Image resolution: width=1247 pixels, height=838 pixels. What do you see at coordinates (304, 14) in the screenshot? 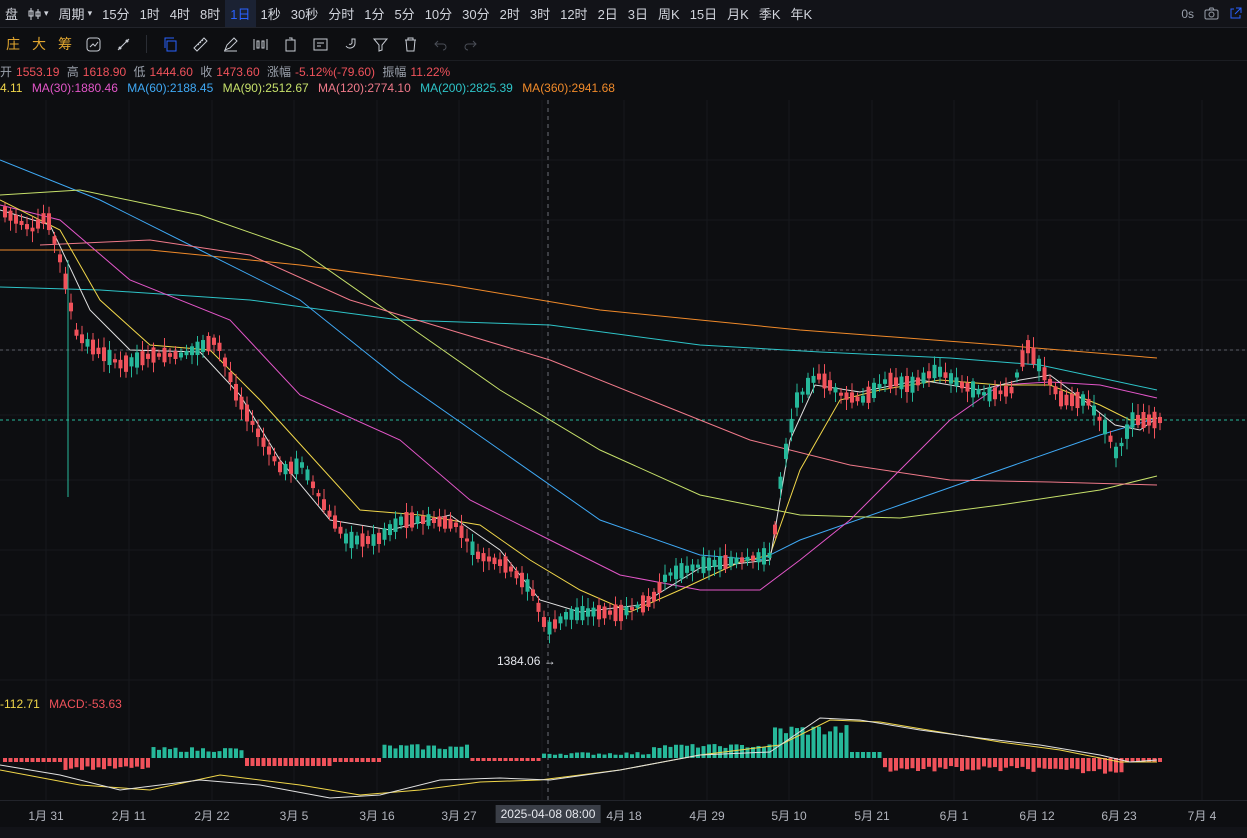
I see `period-30s: 30秒` at bounding box center [304, 14].